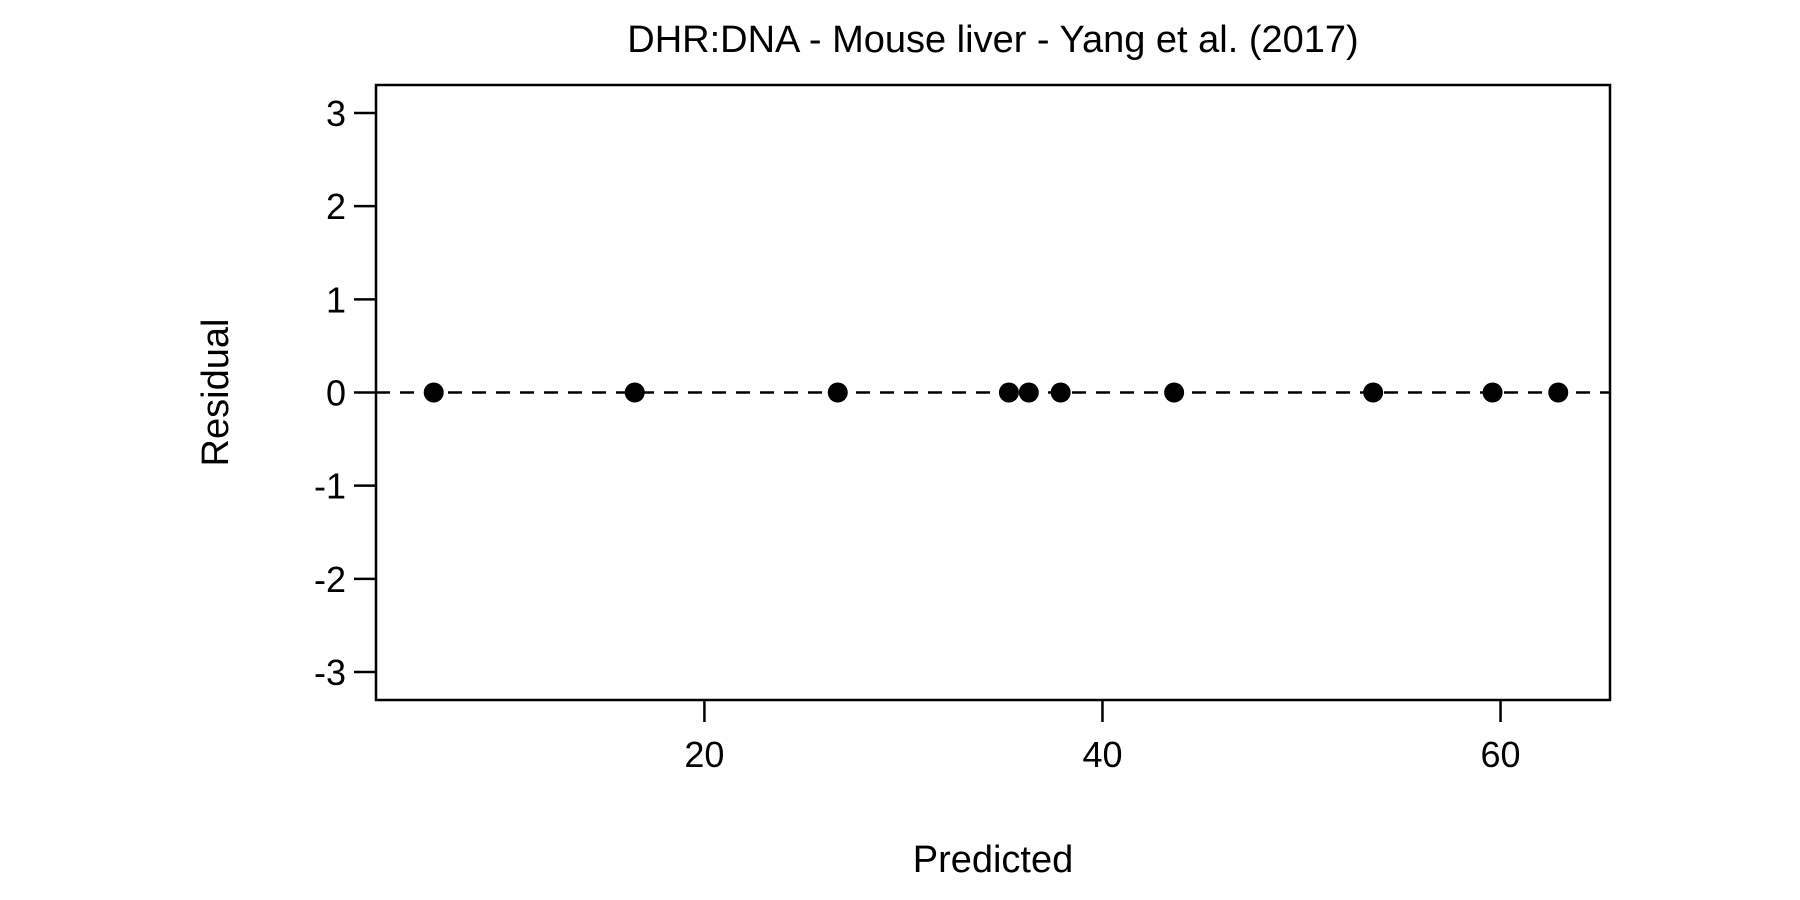 The width and height of the screenshot is (1800, 900). Describe the element at coordinates (330, 486) in the screenshot. I see `y-tick-label: -1` at that location.